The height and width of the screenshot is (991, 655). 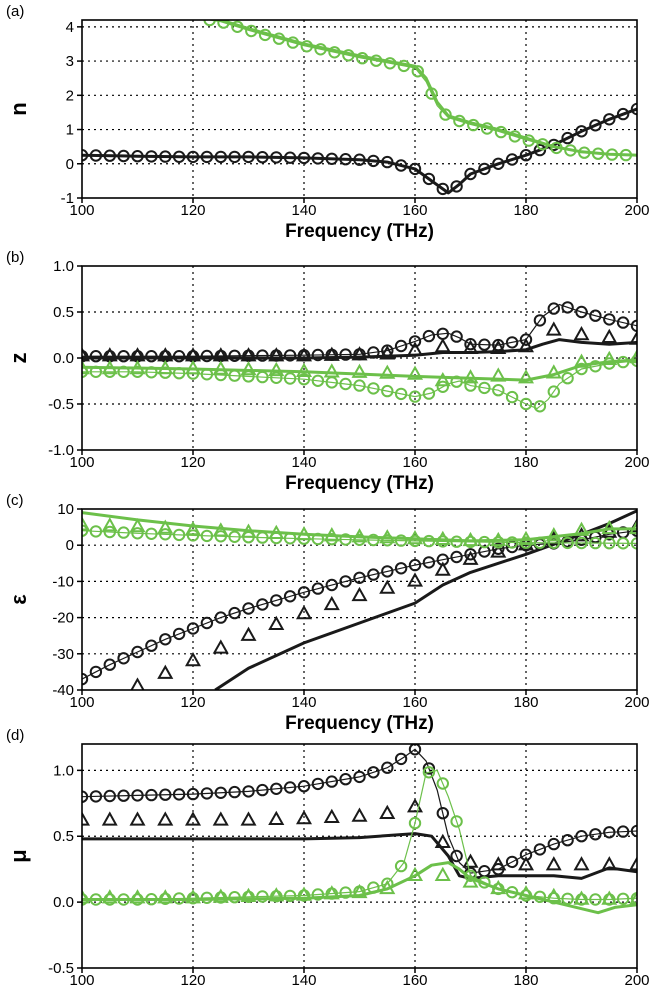 I want to click on x-tick-label: 140, so click(x=303, y=462).